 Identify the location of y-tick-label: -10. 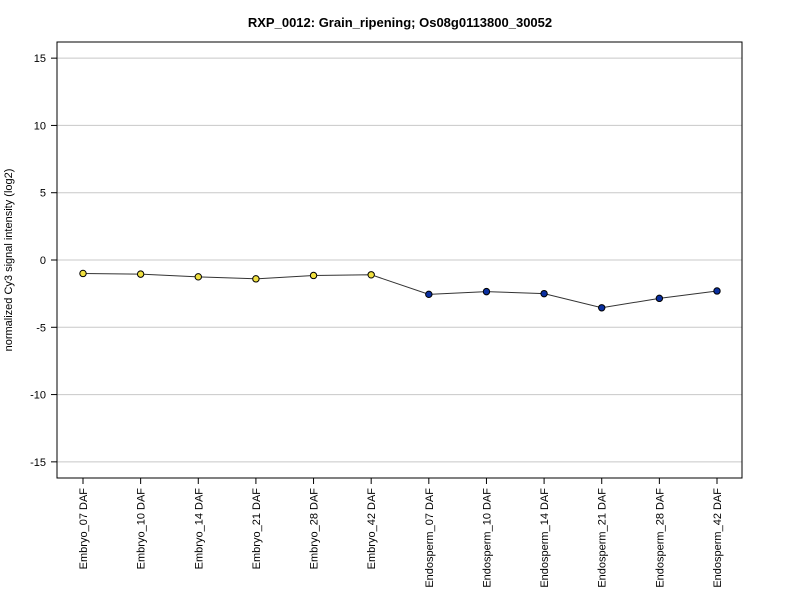
(38, 396).